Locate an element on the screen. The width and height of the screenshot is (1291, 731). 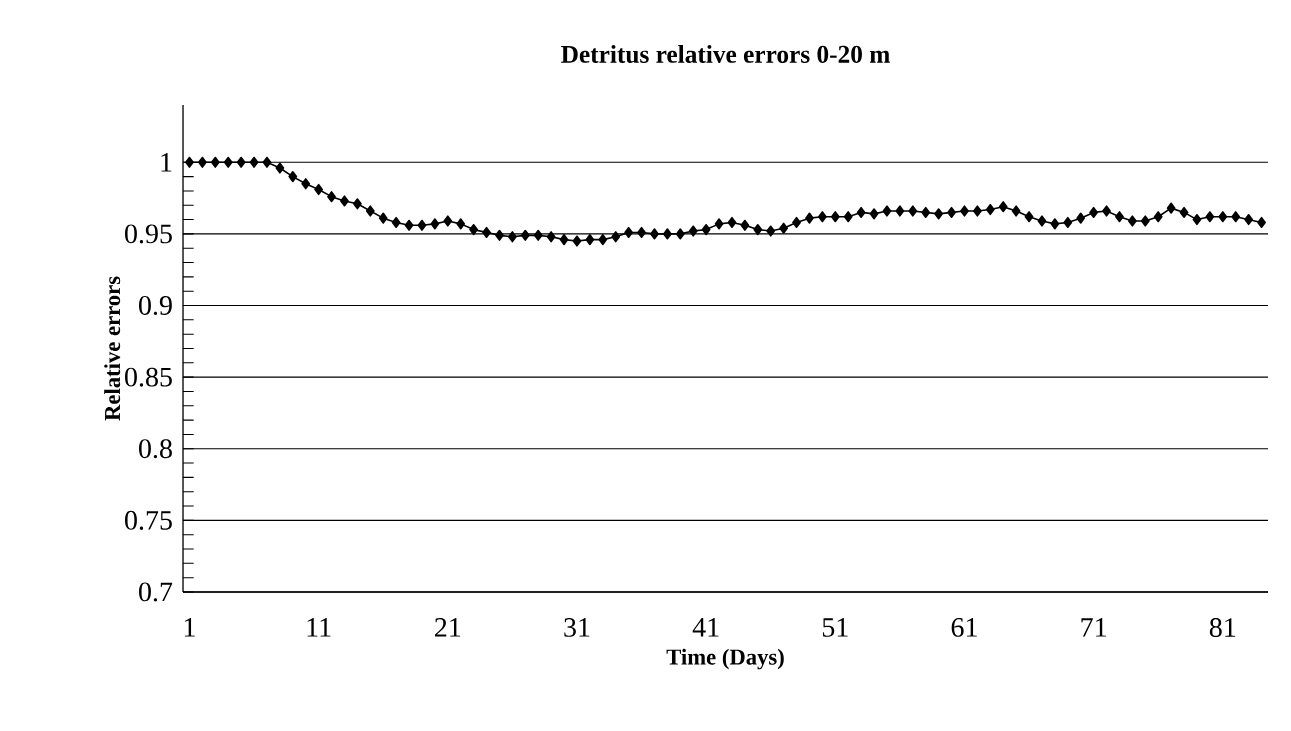
y-axis-title: Relative errors is located at coordinates (112, 348).